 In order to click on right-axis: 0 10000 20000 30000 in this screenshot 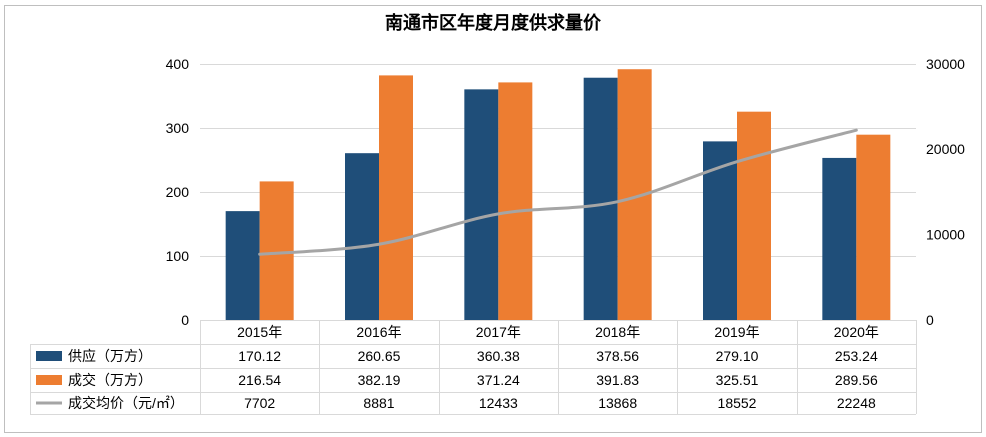, I will do `click(945, 192)`.